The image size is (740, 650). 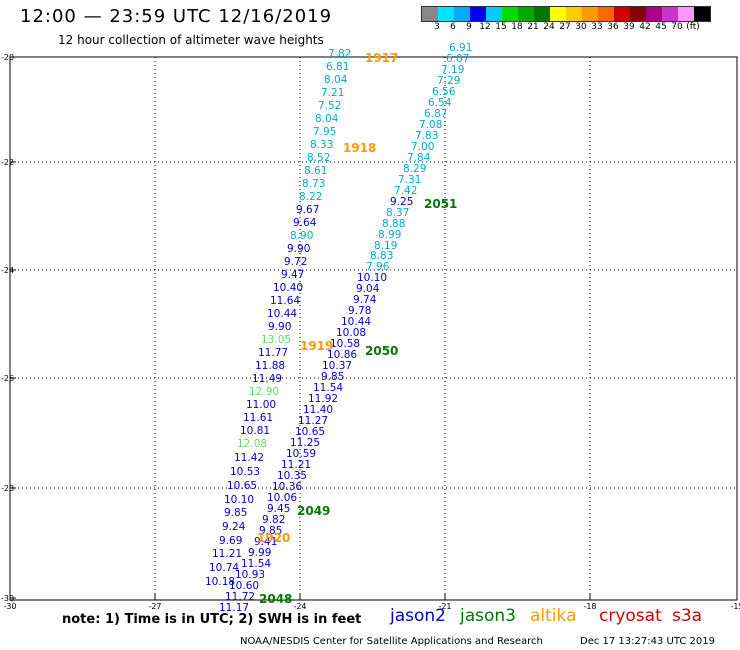 I want to click on wave-height-value: 10.06, so click(x=282, y=498).